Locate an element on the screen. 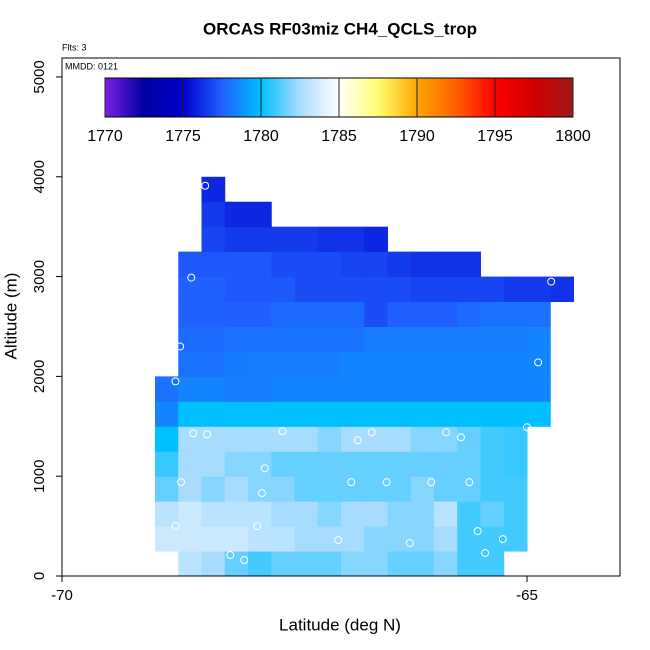 Image resolution: width=650 pixels, height=650 pixels. x-tick-label: -70 is located at coordinates (62, 595).